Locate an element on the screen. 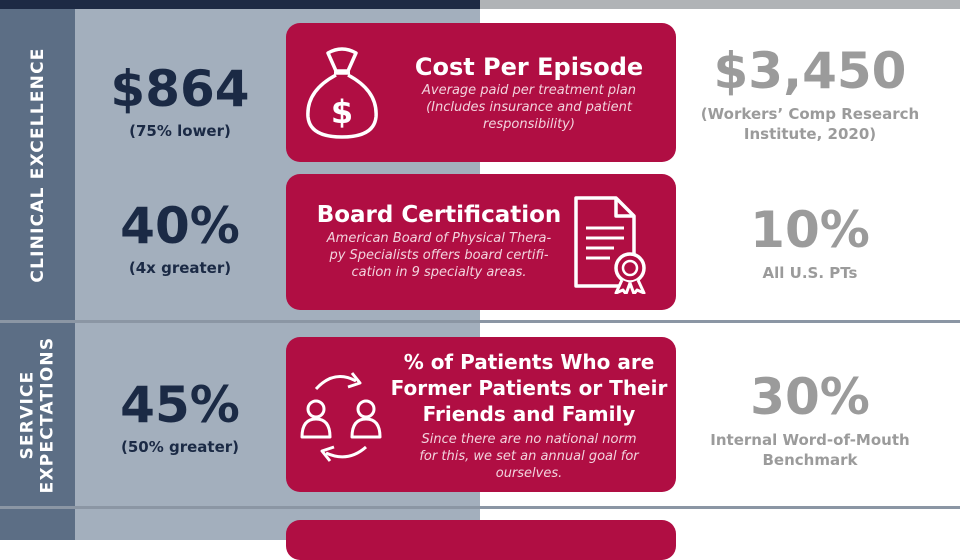 This screenshot has width=960, height=560. top-bar-left is located at coordinates (240, 4).